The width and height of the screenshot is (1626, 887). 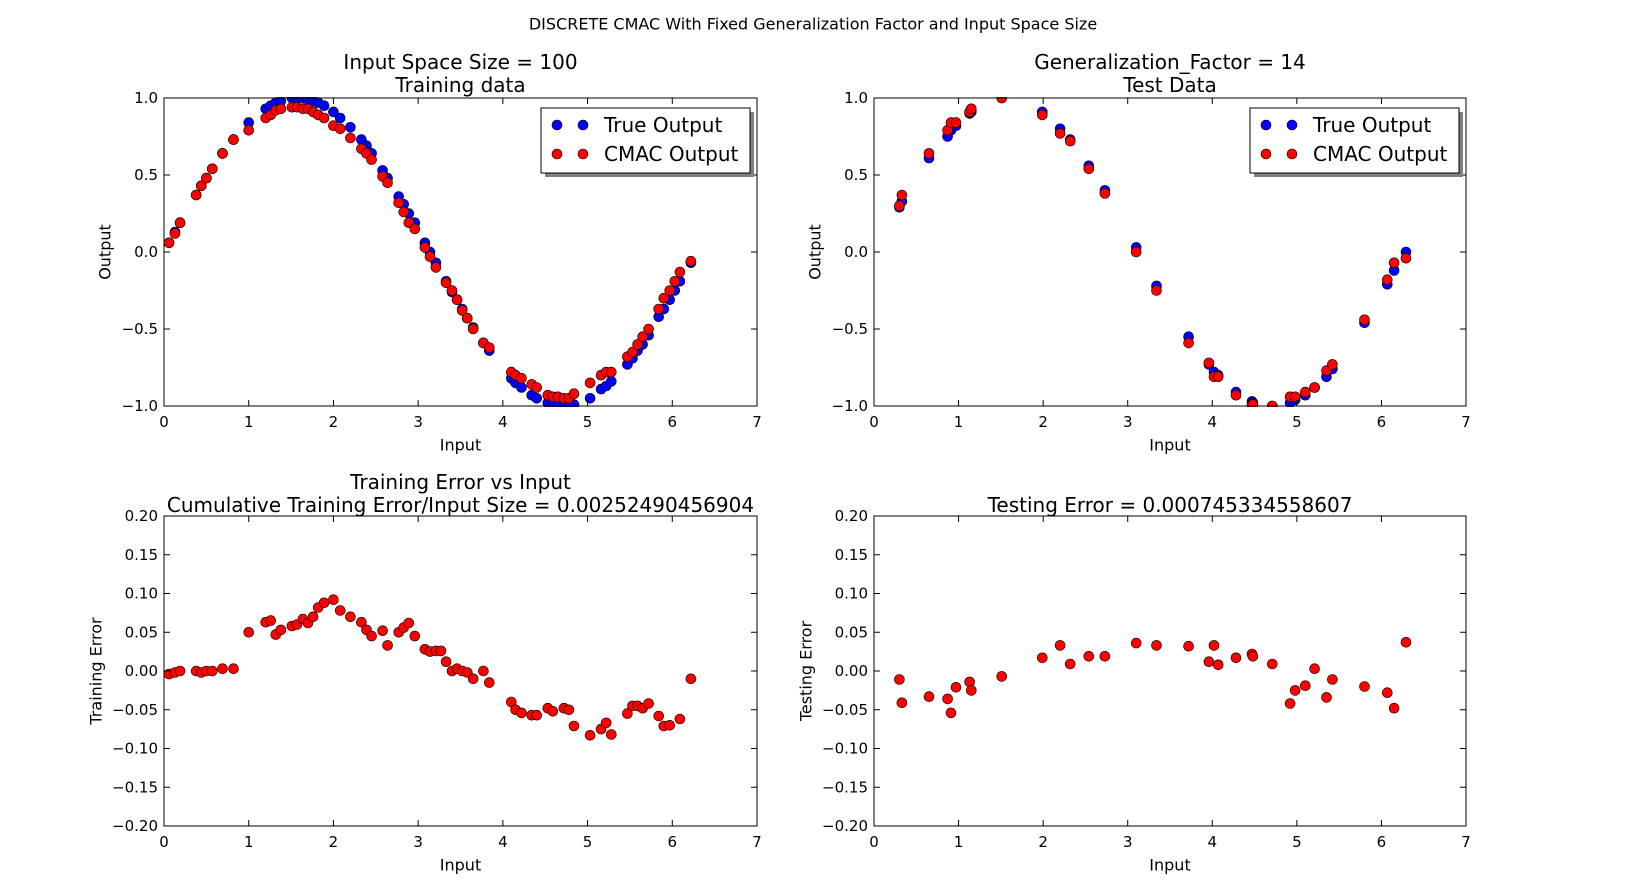 I want to click on x-tick-label: 7, so click(x=1466, y=842).